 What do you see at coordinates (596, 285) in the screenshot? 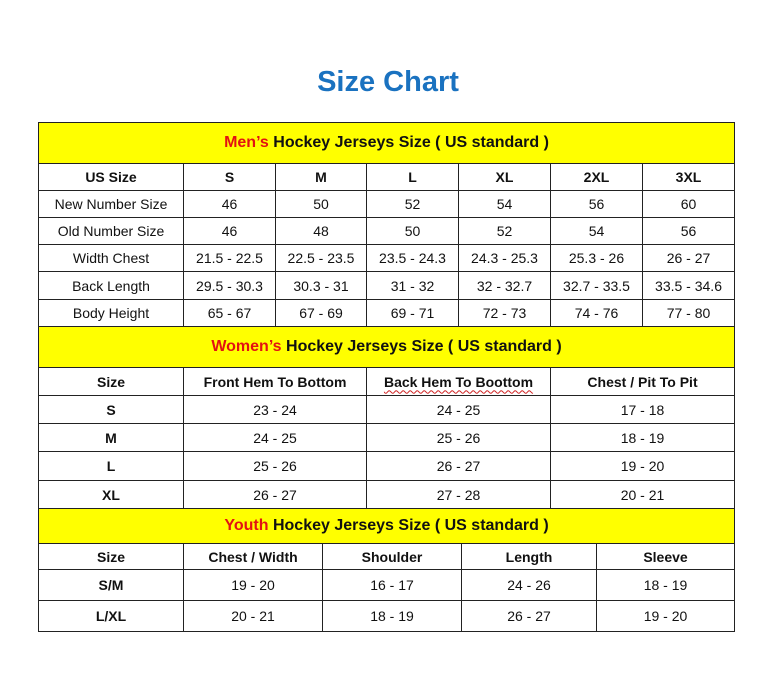
I see `table-cell: 32.7 - 33.5` at bounding box center [596, 285].